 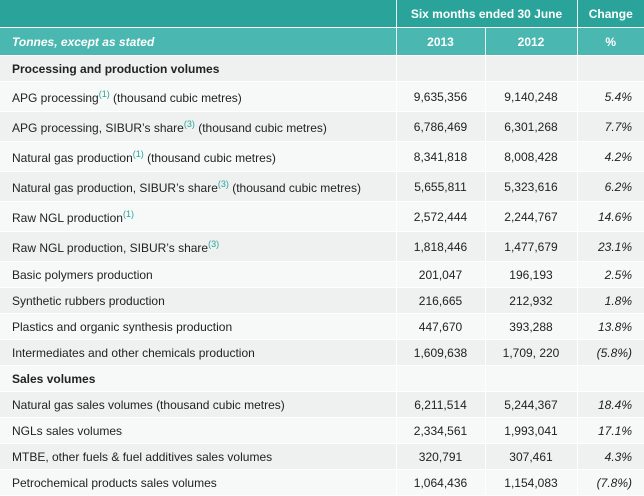 I want to click on row-label: NGLs sales volumes, so click(x=198, y=430).